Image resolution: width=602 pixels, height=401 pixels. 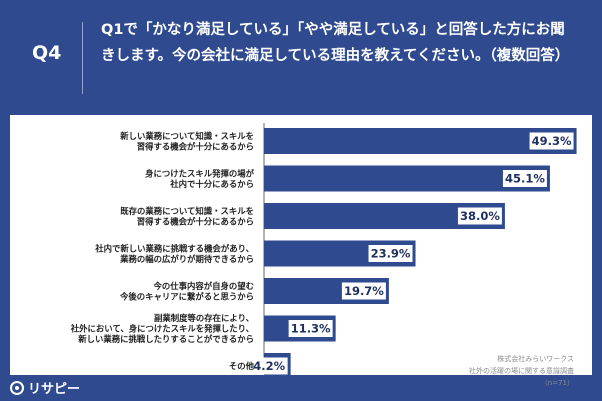 I want to click on source-sample-size: （n=71）, so click(x=557, y=383).